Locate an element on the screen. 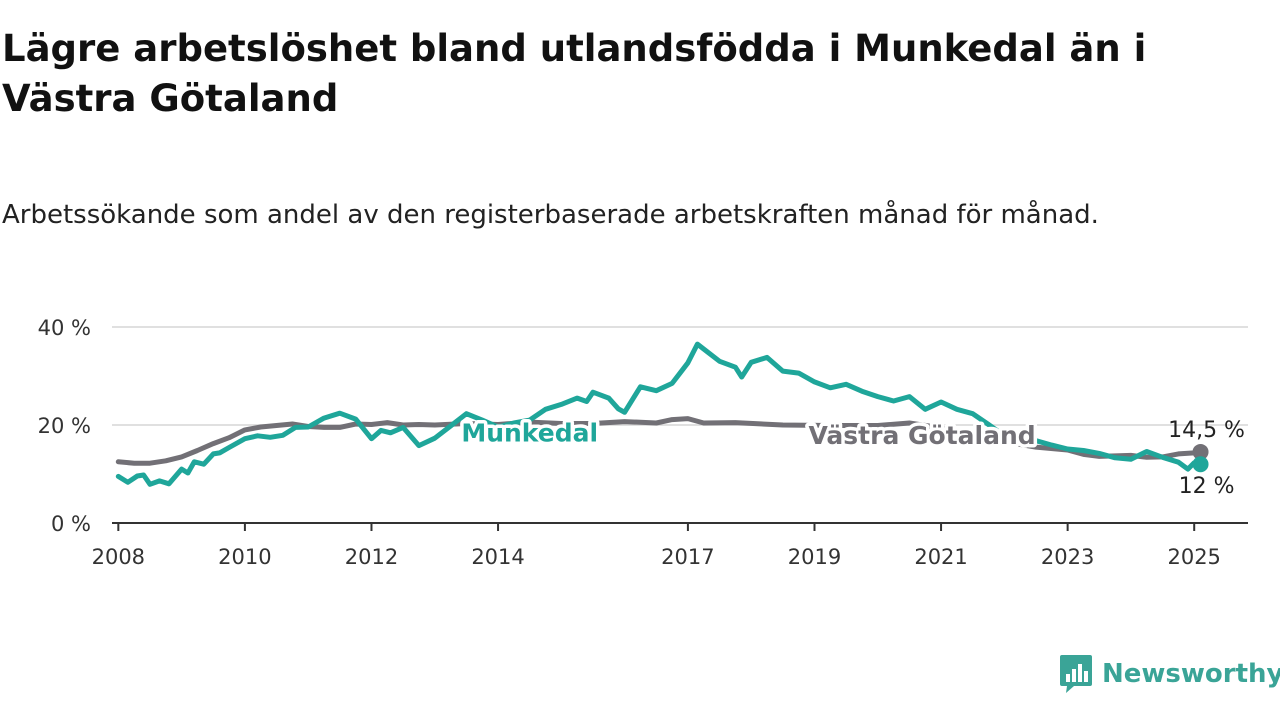 The width and height of the screenshot is (1280, 720). y-tick-label: 40 % is located at coordinates (64, 328).